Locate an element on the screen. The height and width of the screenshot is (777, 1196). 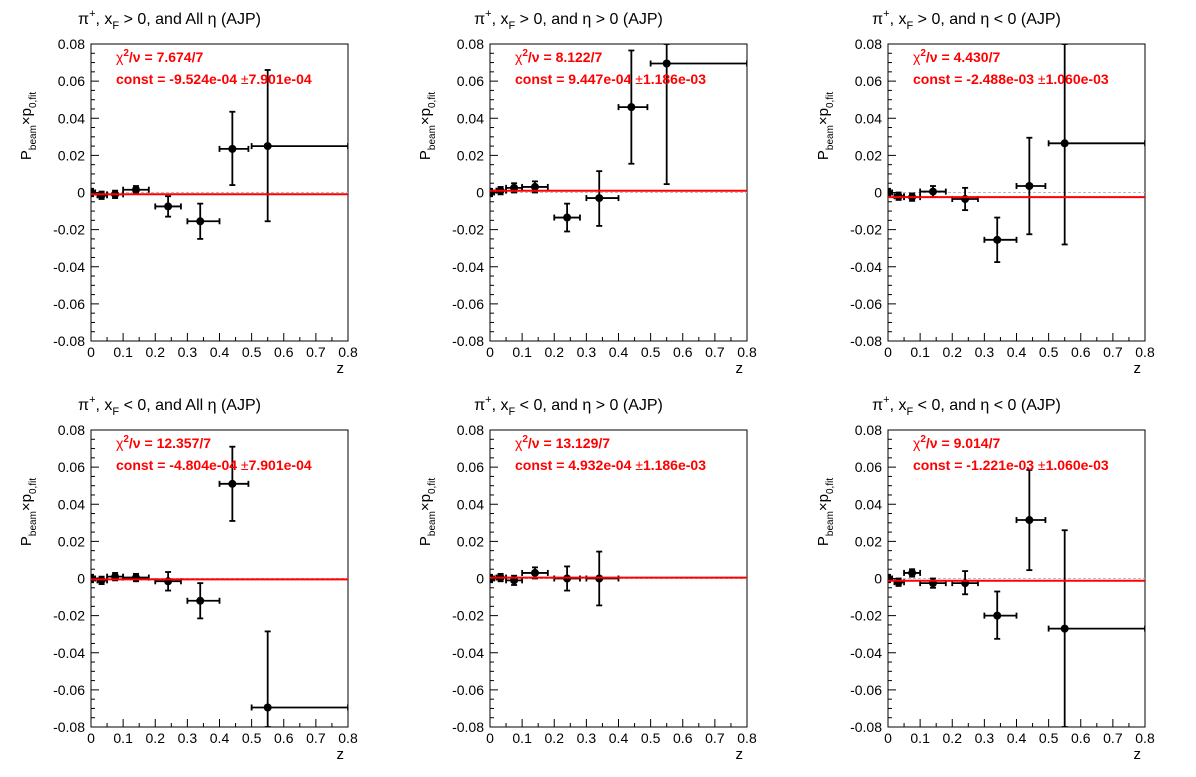
chi-symbol: χ is located at coordinates (917, 443).